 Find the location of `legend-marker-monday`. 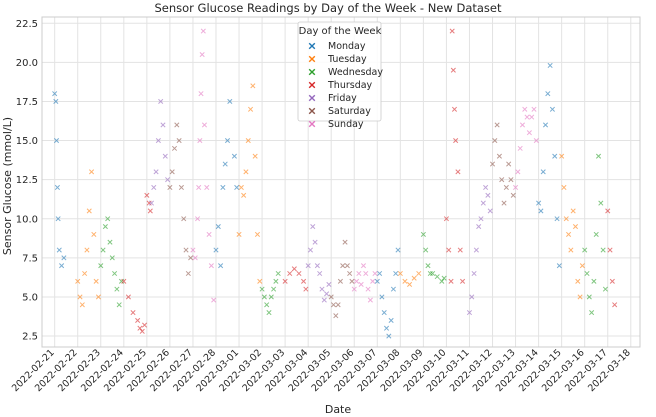

legend-marker-monday is located at coordinates (312, 46).